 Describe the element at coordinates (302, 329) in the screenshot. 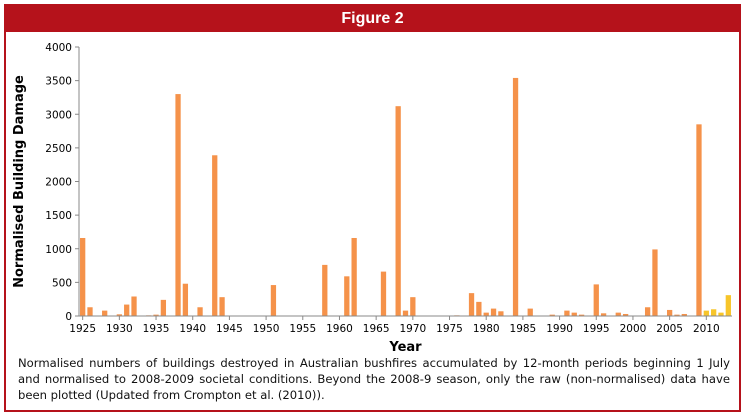

I see `x-tick-label: 1955` at that location.